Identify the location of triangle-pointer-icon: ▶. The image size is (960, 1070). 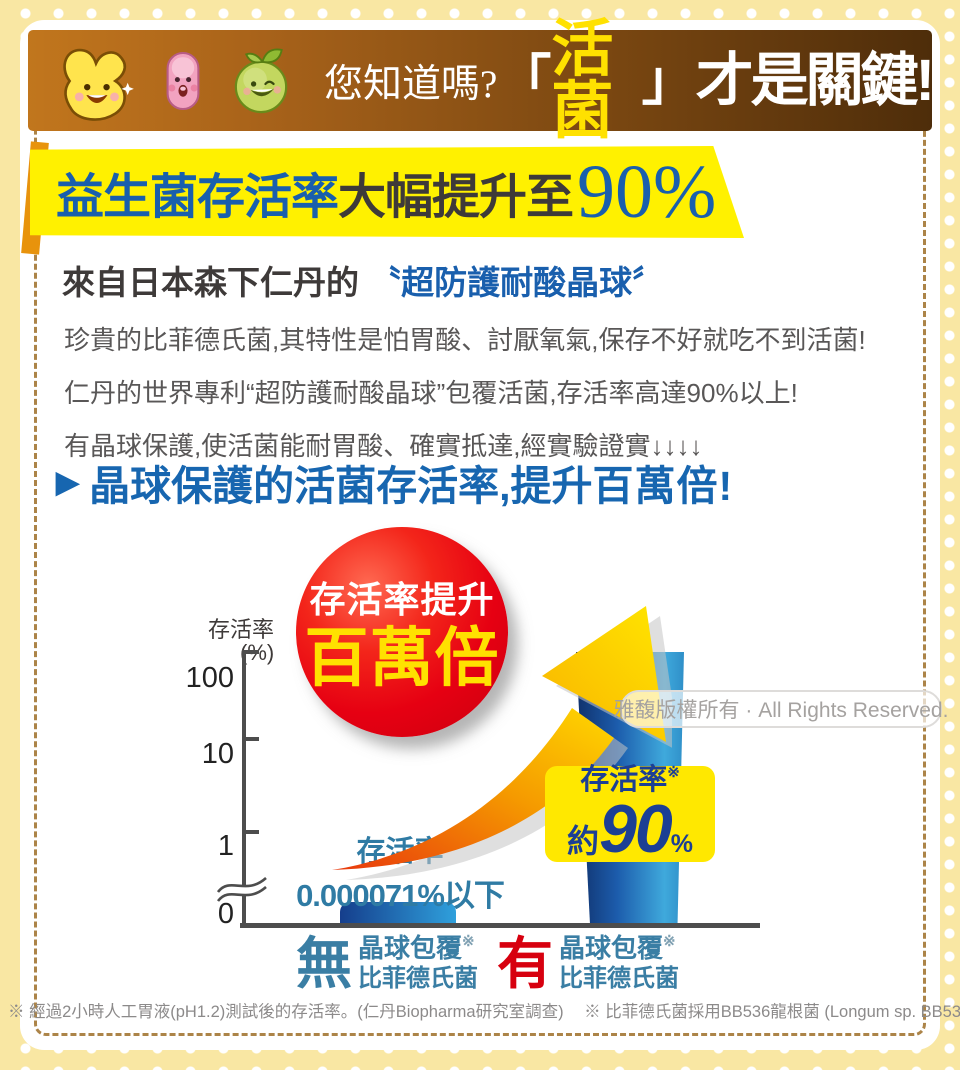
(68, 482).